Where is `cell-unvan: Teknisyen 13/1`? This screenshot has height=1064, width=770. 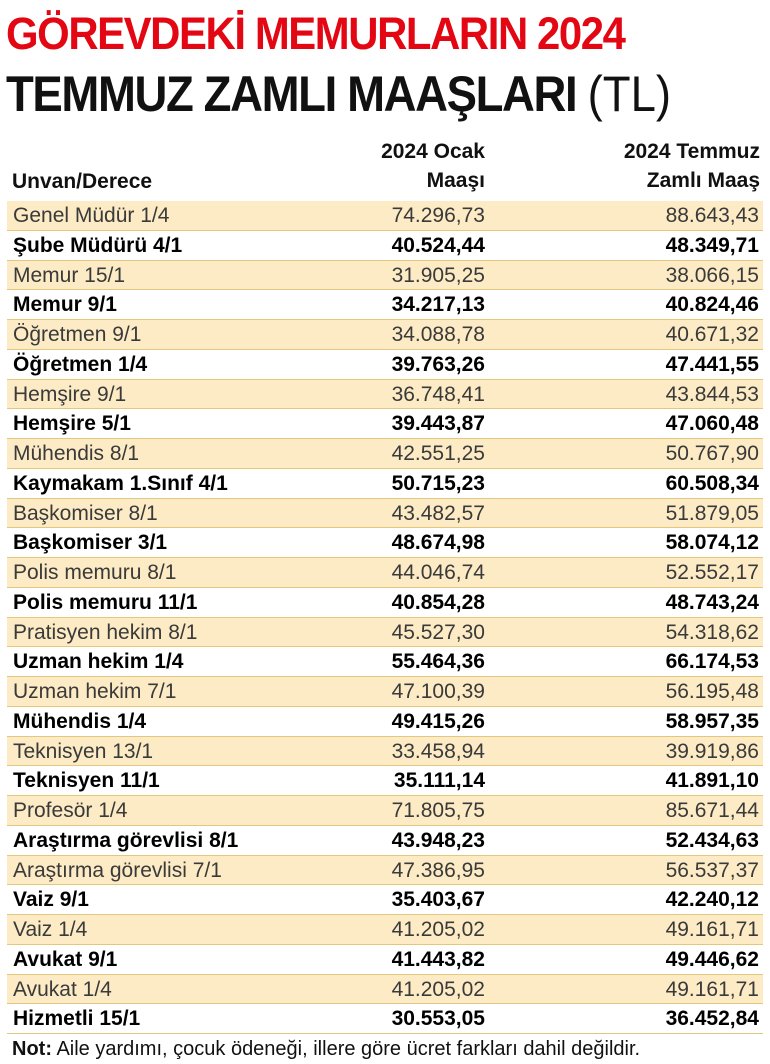
cell-unvan: Teknisyen 13/1 is located at coordinates (83, 751).